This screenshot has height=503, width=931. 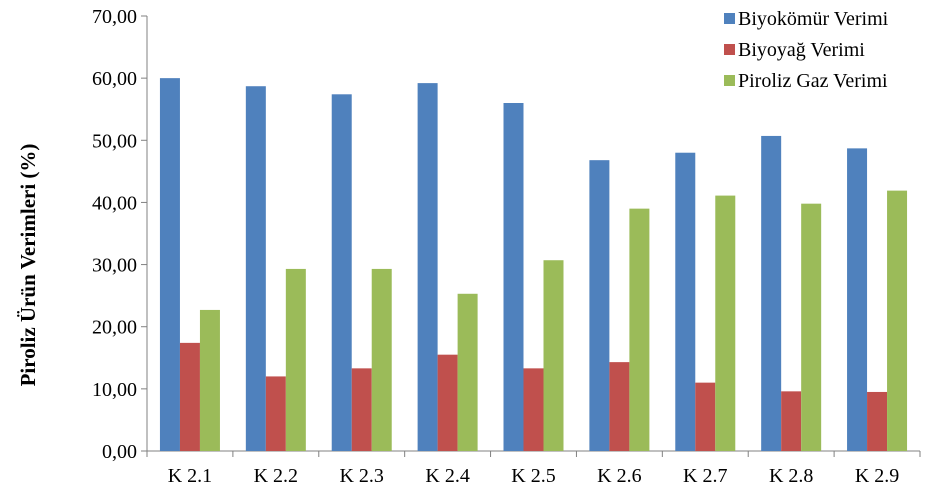 I want to click on x-tick-label: K 2.7, so click(x=705, y=476).